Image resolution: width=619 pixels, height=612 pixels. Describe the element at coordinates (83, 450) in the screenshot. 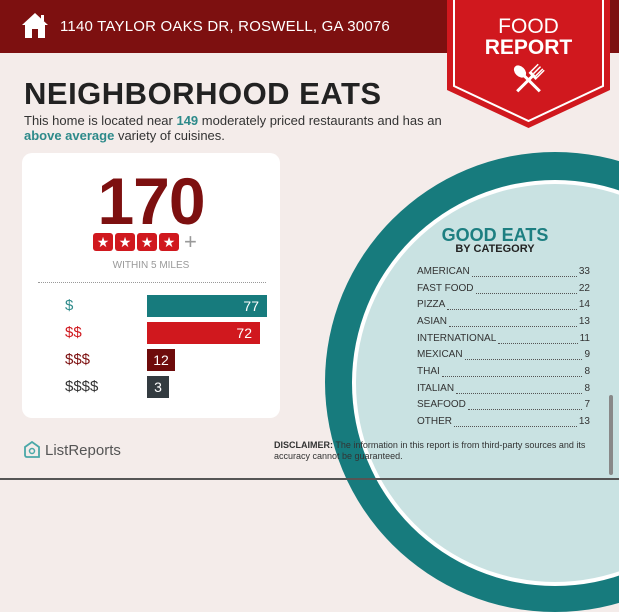

I see `logo-text: ListReports` at that location.